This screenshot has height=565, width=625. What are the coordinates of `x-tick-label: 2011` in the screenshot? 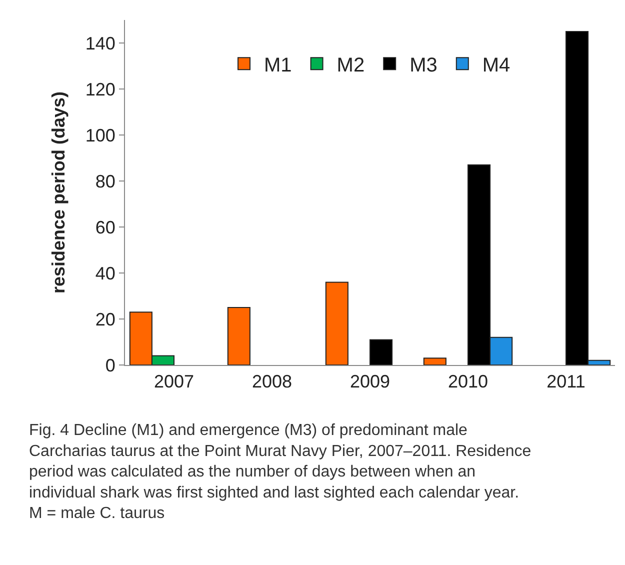 It's located at (566, 382).